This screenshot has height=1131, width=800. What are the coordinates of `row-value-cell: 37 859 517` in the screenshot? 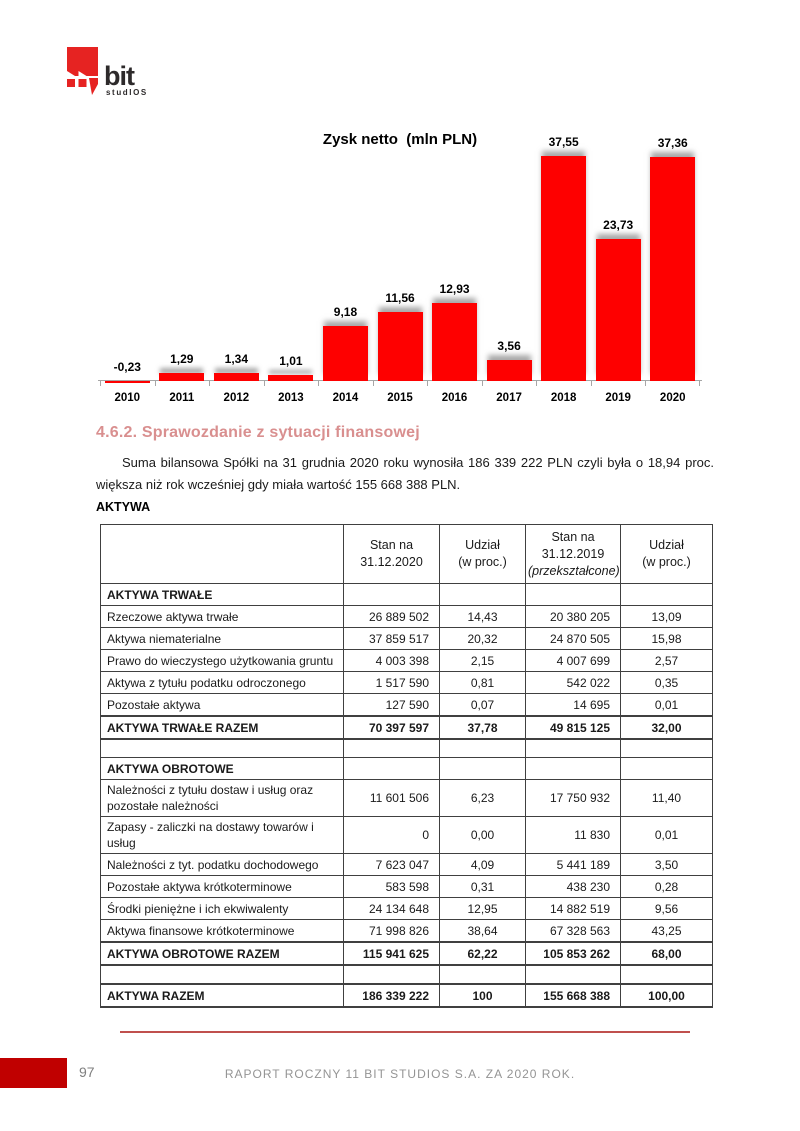 It's located at (391, 638).